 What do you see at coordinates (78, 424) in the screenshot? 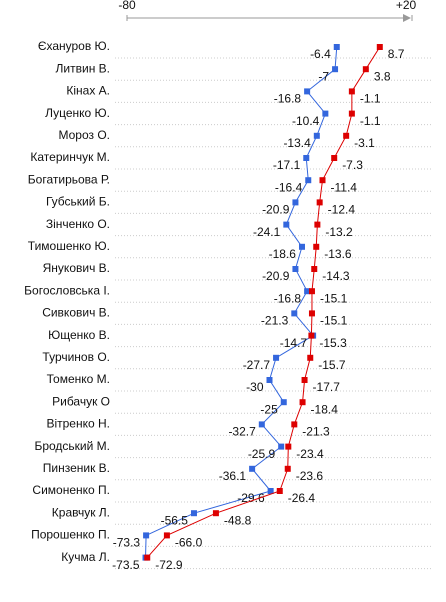
I see `category-label: Вітренко Н.` at bounding box center [78, 424].